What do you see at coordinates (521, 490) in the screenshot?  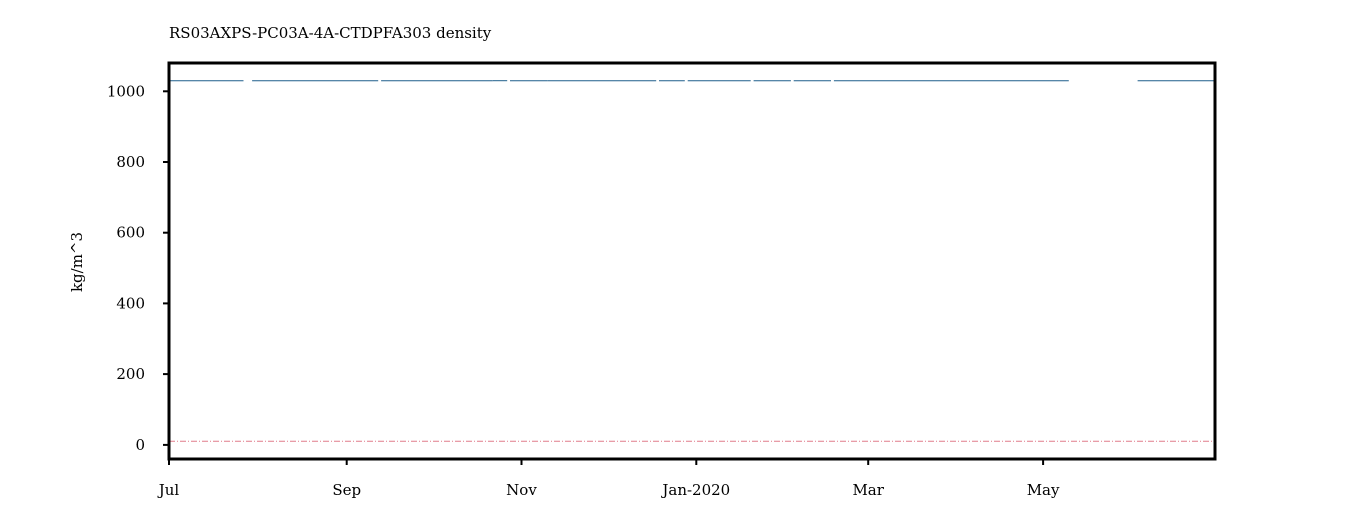 I see `x-tick-label: Nov` at bounding box center [521, 490].